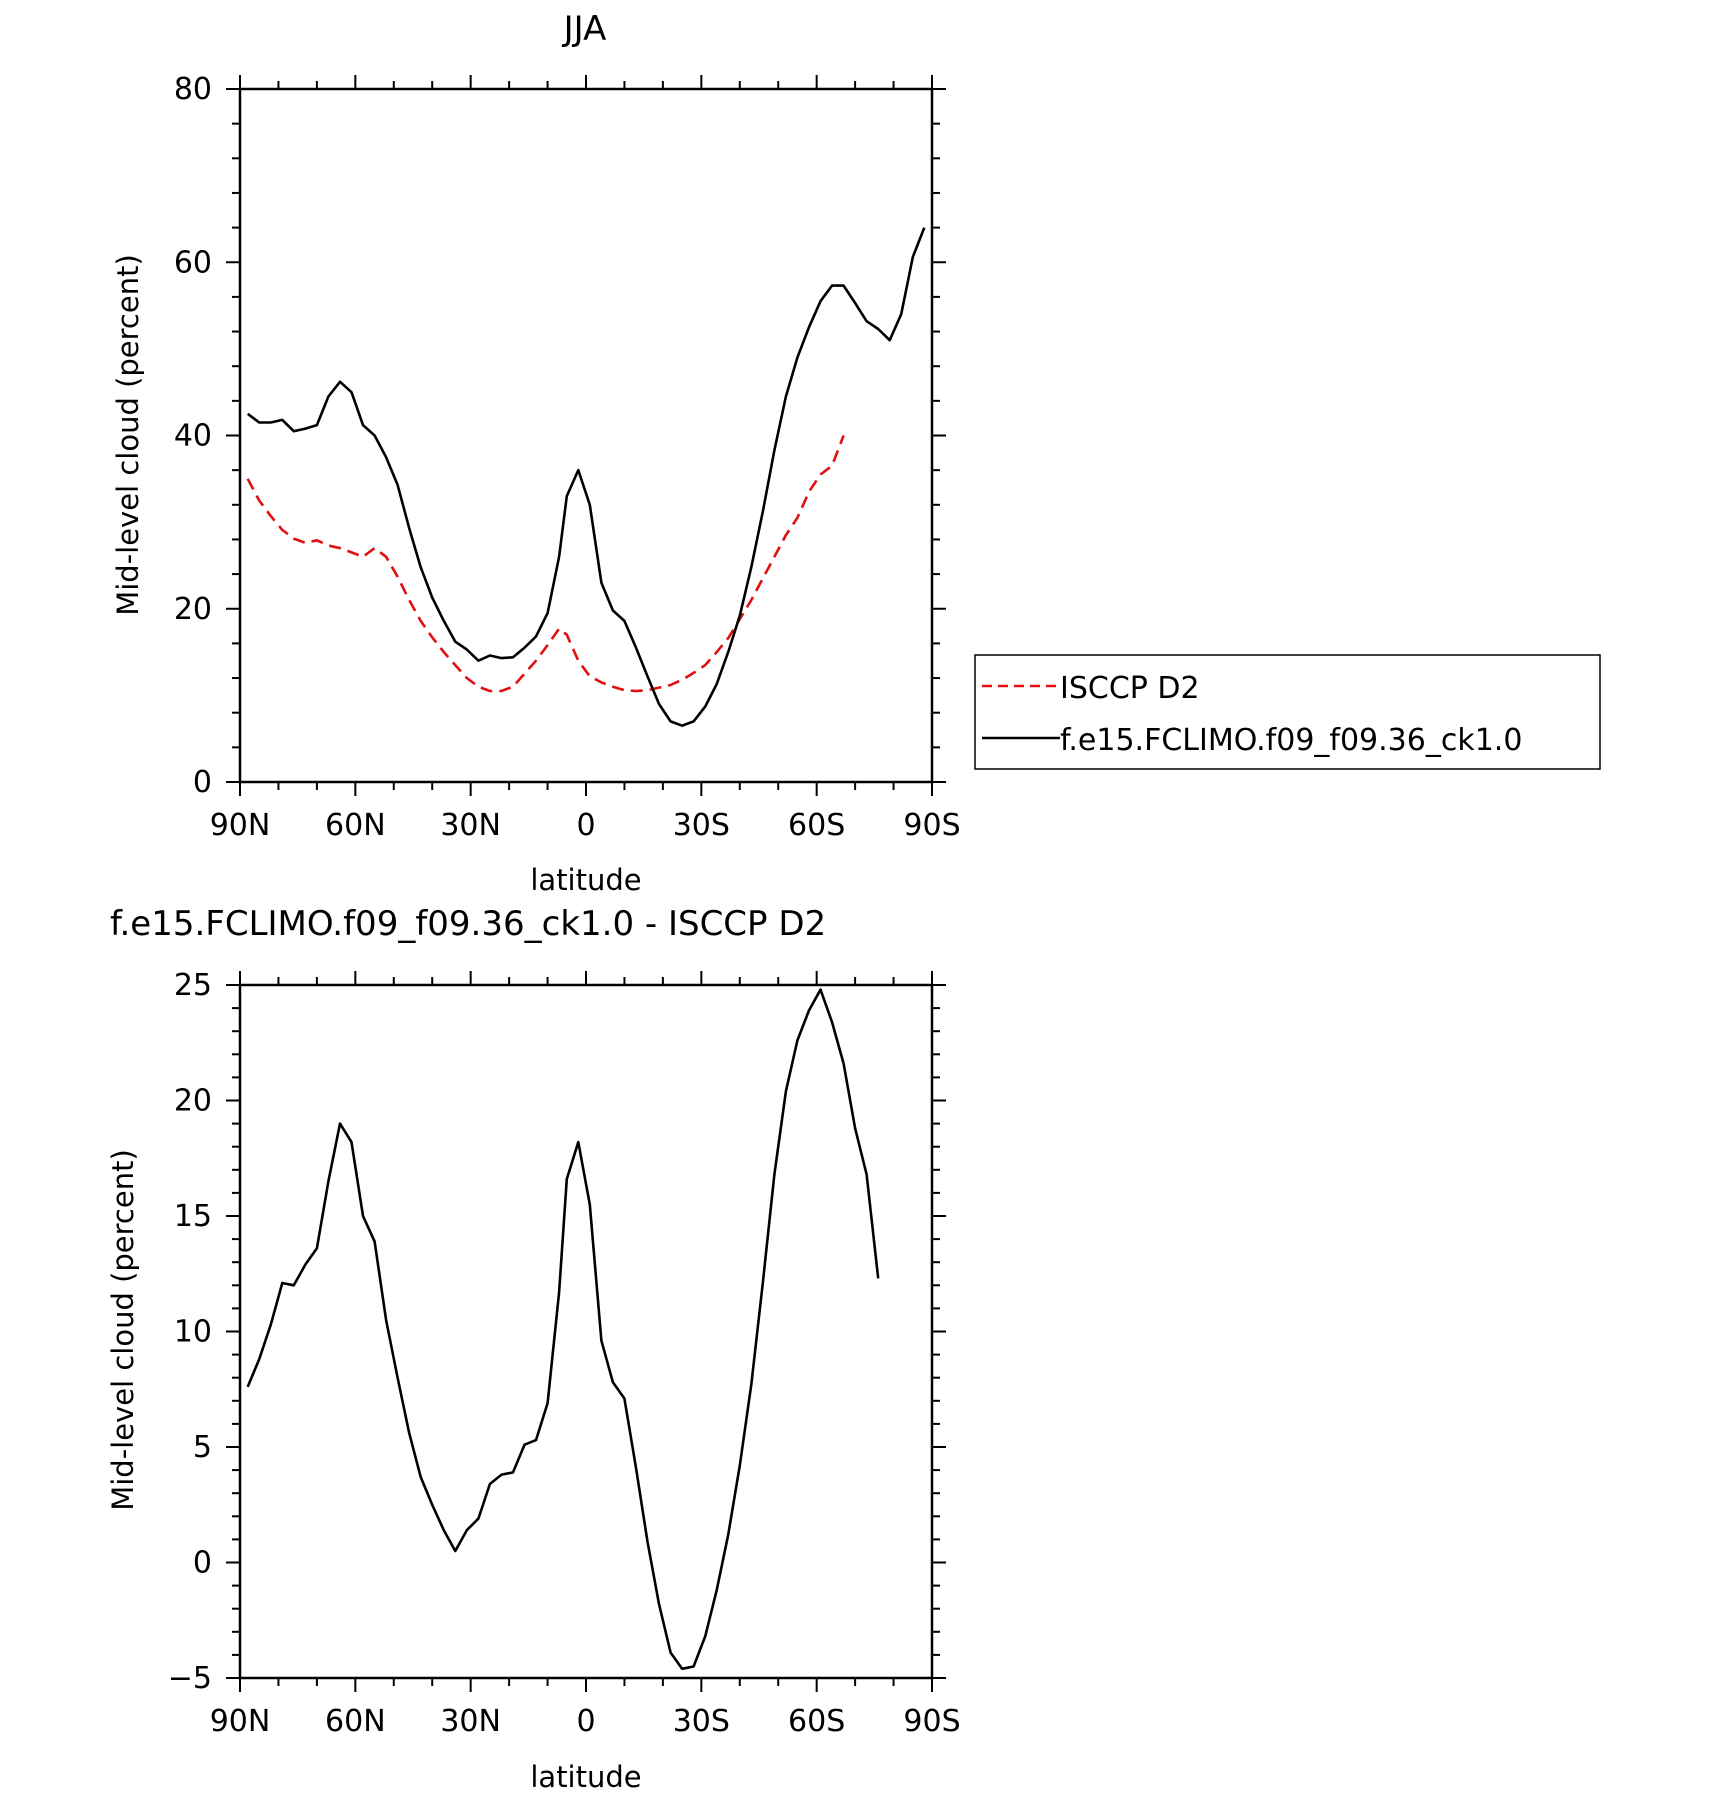 This screenshot has width=1710, height=1800. What do you see at coordinates (193, 1216) in the screenshot?
I see `bottom-y-tick-label: 15` at bounding box center [193, 1216].